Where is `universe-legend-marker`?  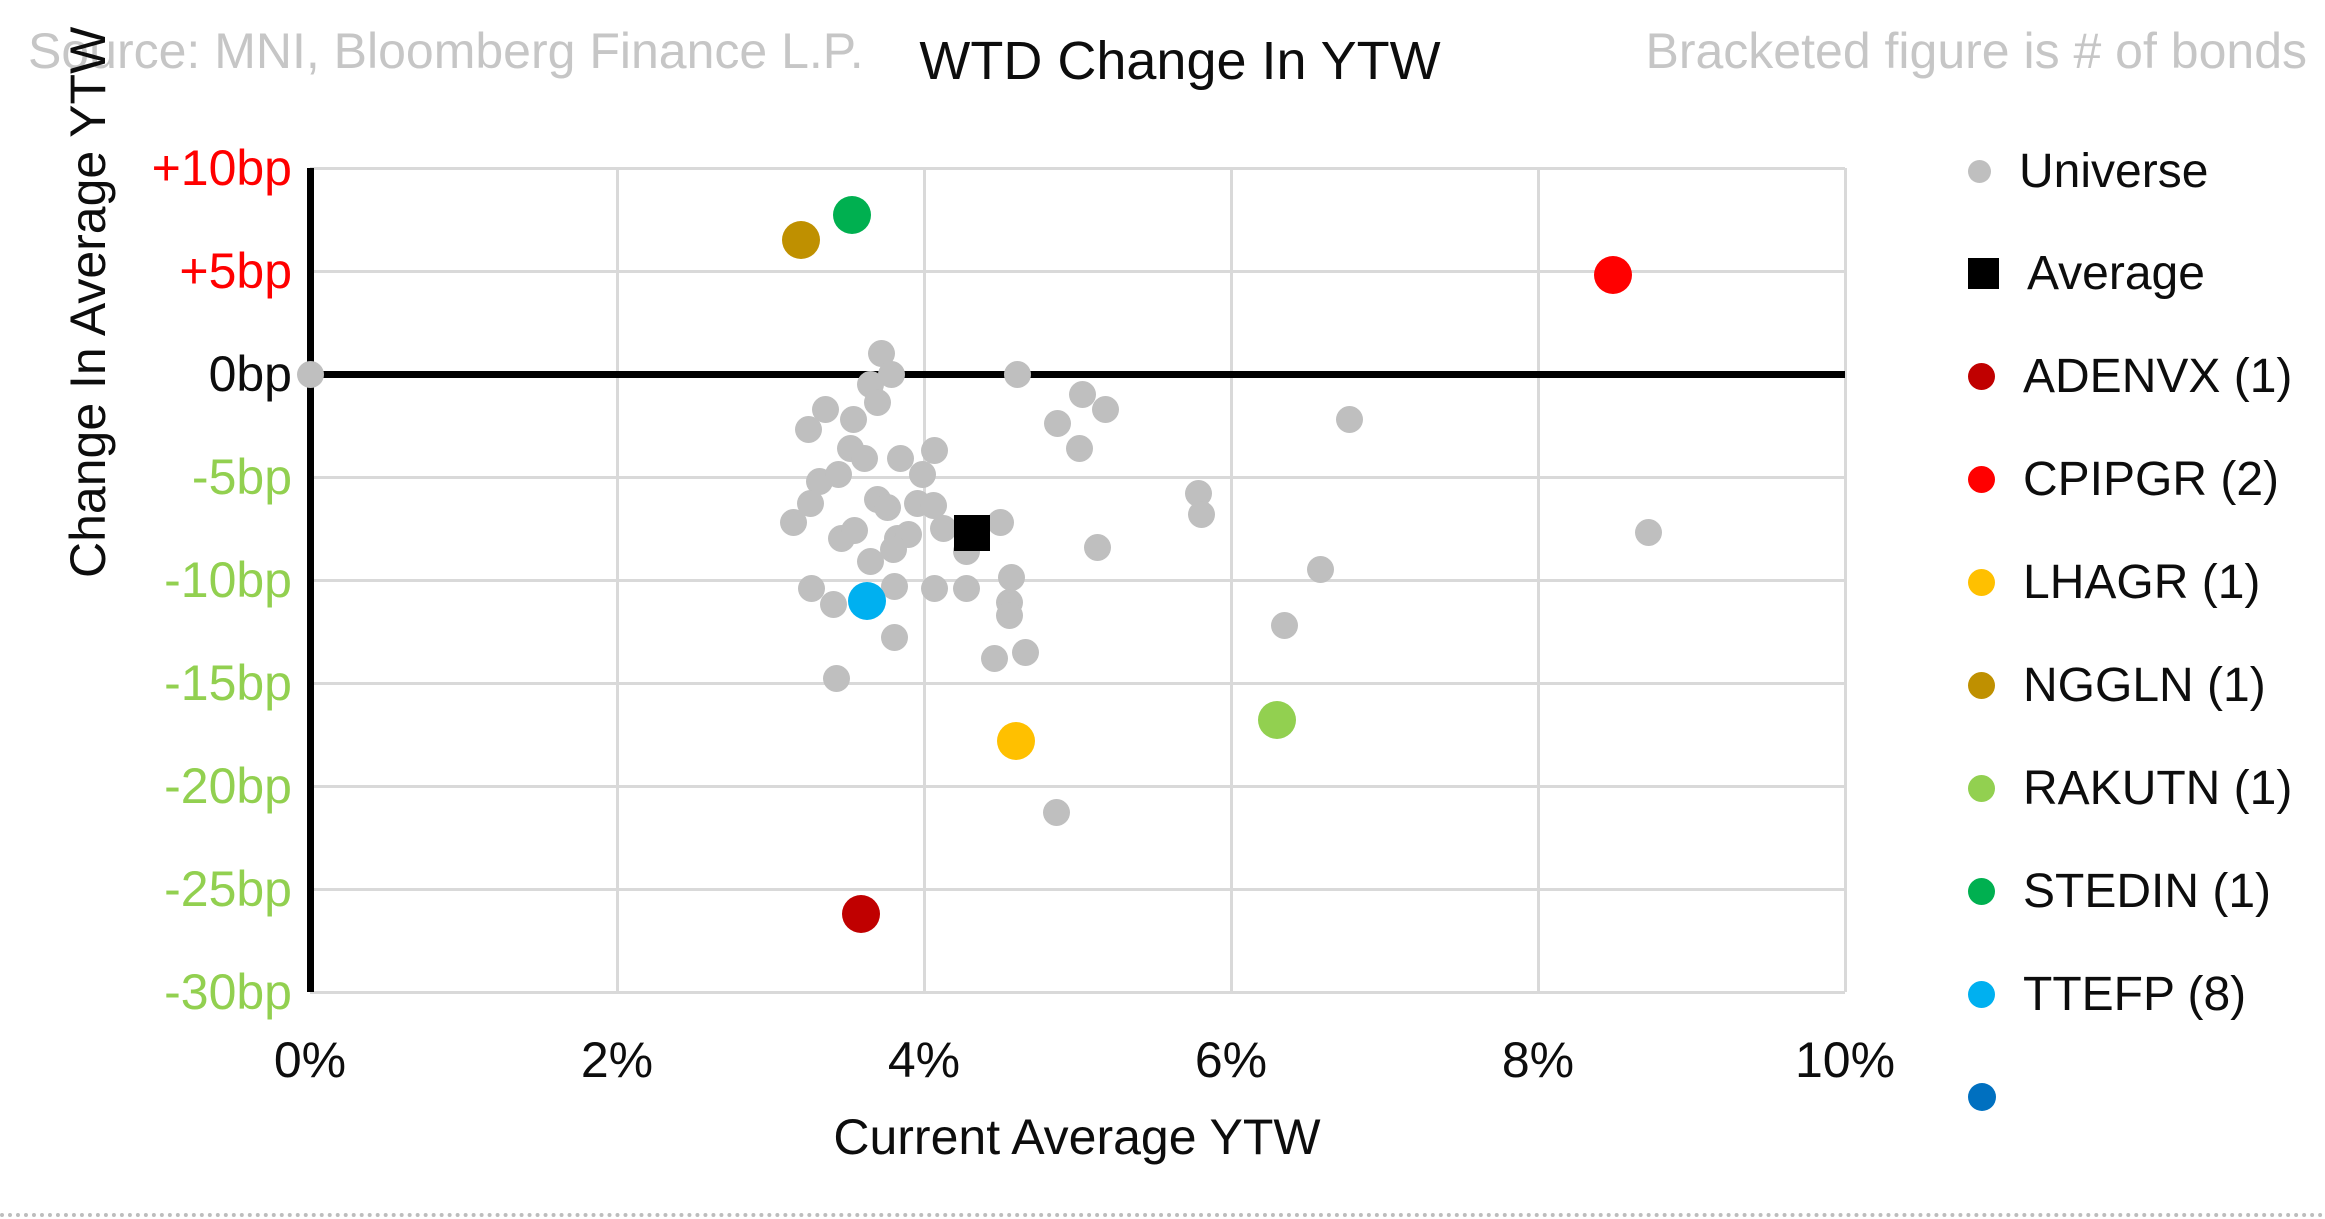 universe-legend-marker is located at coordinates (1979, 171).